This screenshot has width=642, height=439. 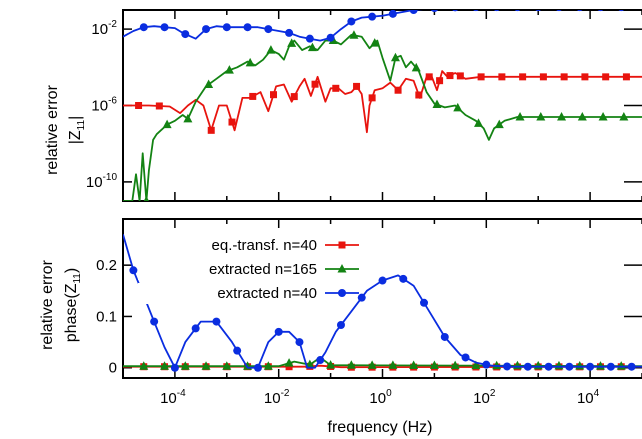 I want to click on y-tick-label: 0, so click(x=113, y=368).